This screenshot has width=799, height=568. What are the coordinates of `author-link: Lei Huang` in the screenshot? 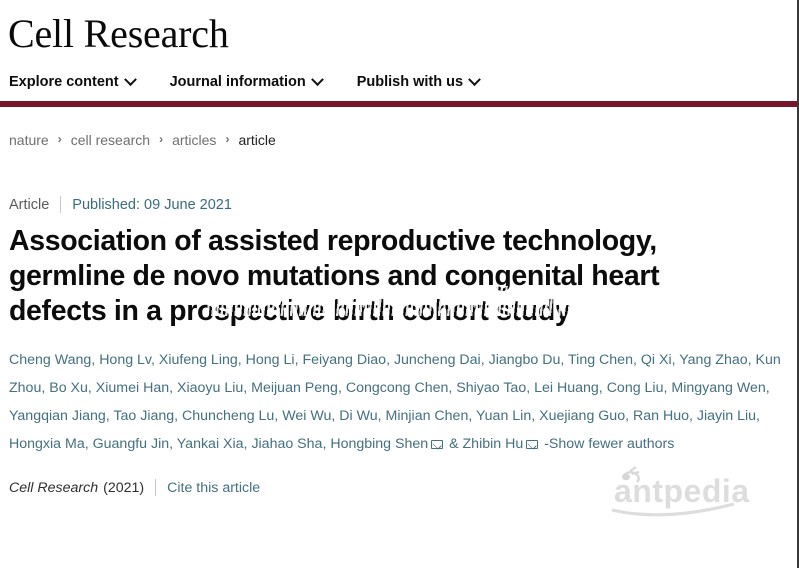 It's located at (566, 387).